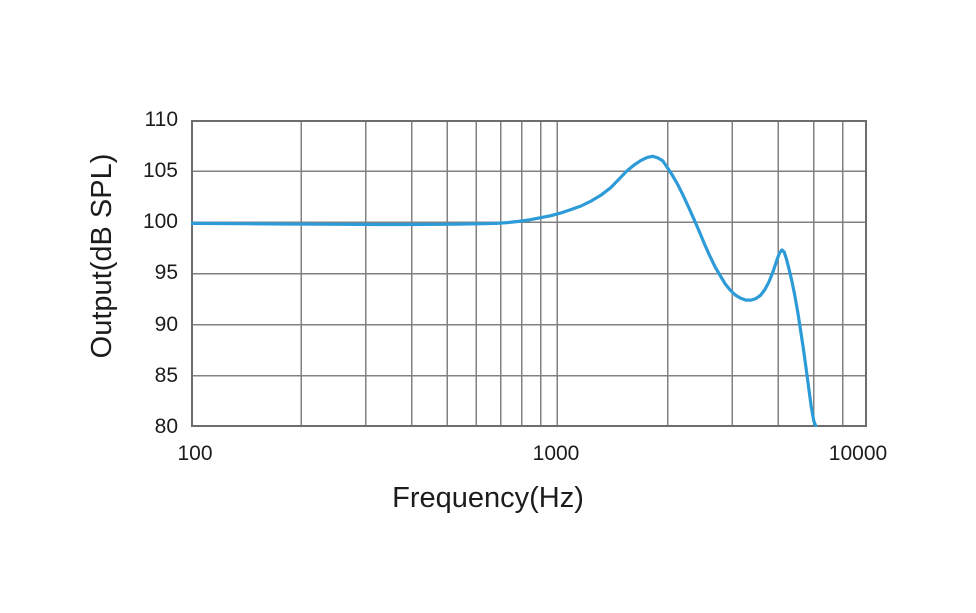  Describe the element at coordinates (858, 453) in the screenshot. I see `x-tick-10000: 10000` at that location.